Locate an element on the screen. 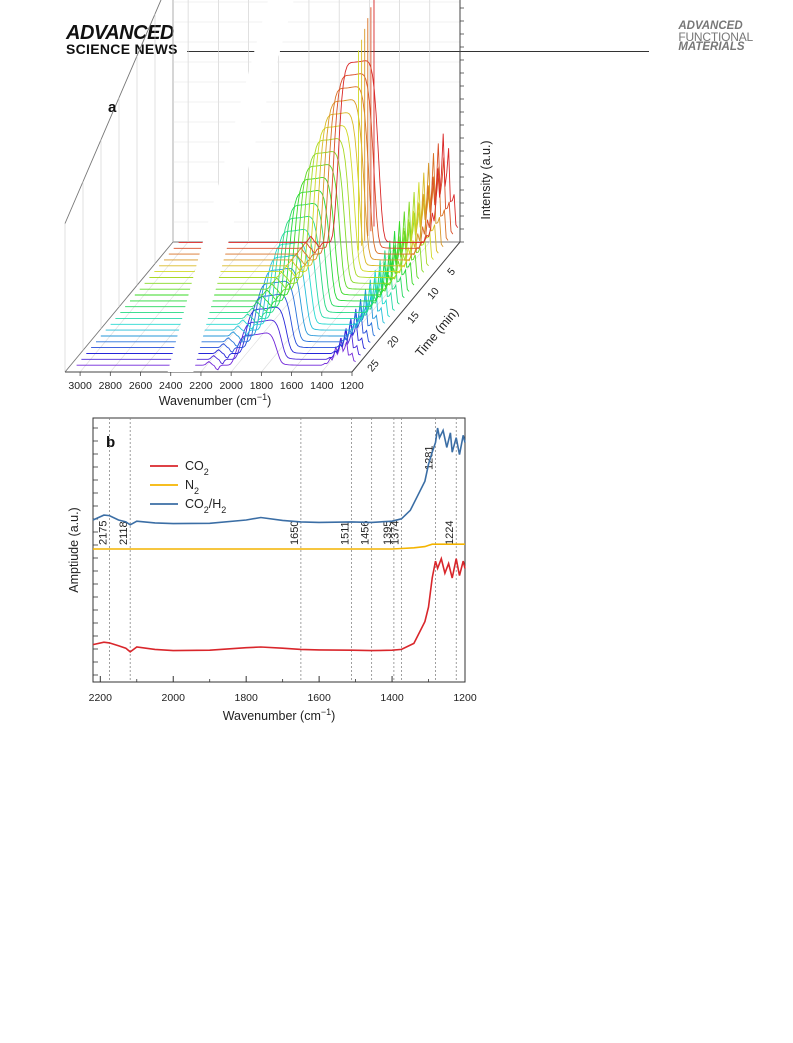 The width and height of the screenshot is (793, 1043). x-tick-label-a: 2600 is located at coordinates (141, 386).